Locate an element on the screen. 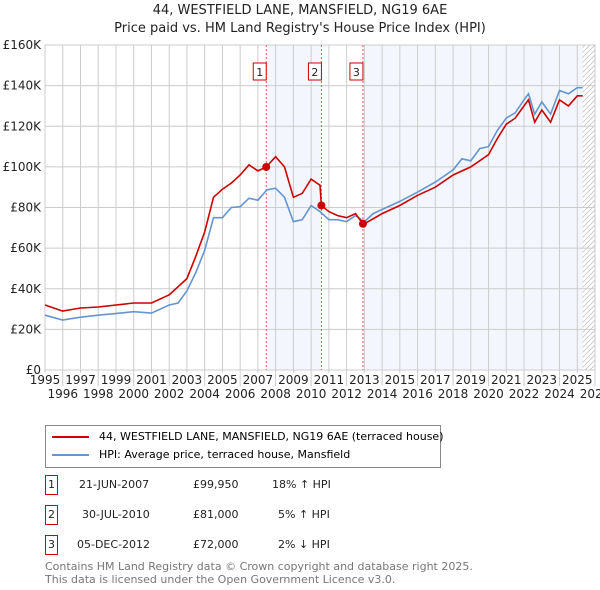 This screenshot has height=590, width=600. x-tick-label: 2022 is located at coordinates (524, 394).